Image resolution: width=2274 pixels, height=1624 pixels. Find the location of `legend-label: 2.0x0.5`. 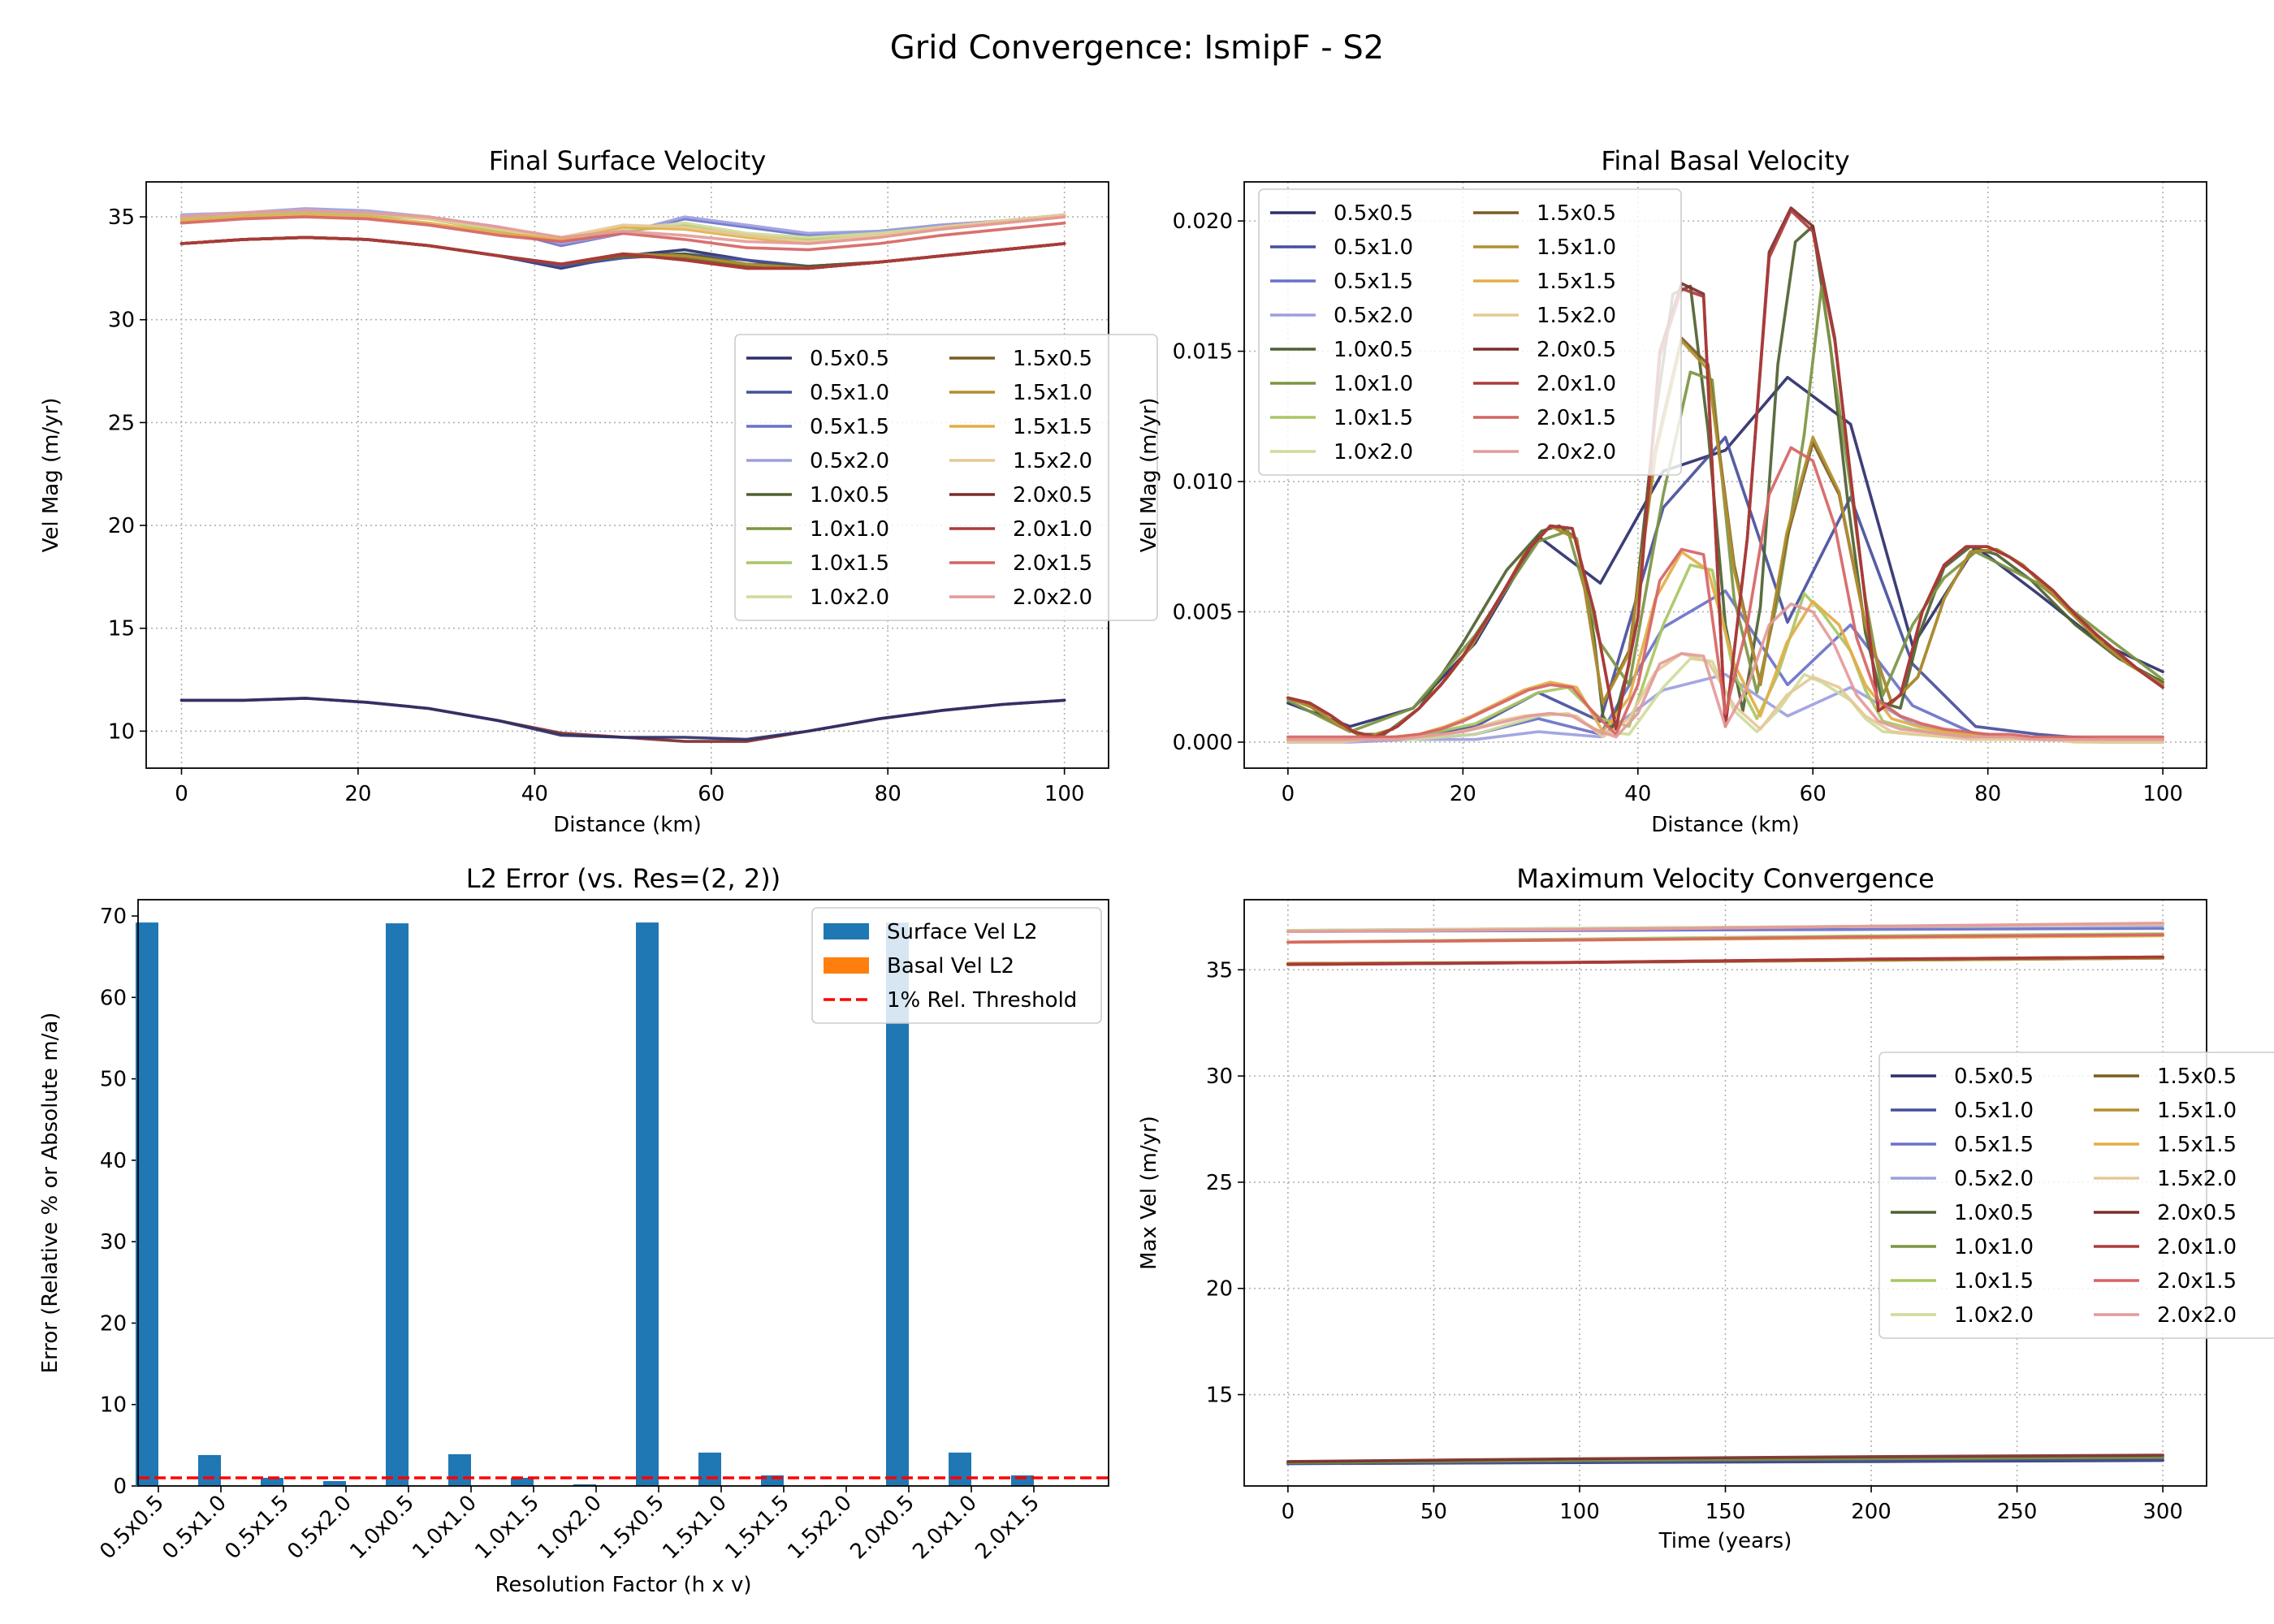

legend-label: 2.0x0.5 is located at coordinates (2197, 1213).